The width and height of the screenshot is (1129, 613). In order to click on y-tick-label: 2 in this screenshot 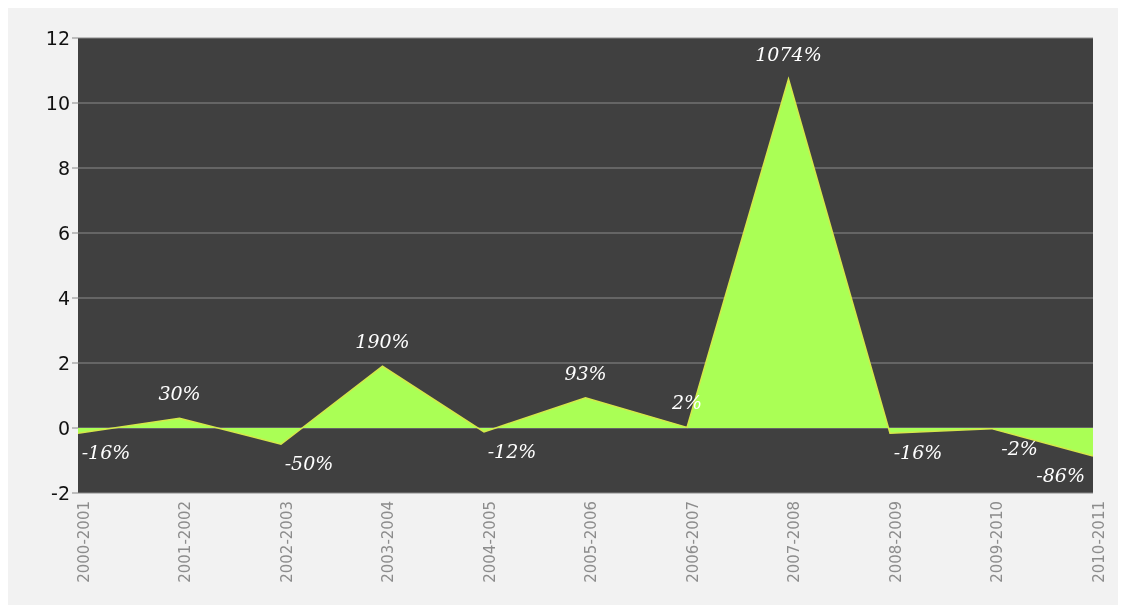, I will do `click(63, 362)`.